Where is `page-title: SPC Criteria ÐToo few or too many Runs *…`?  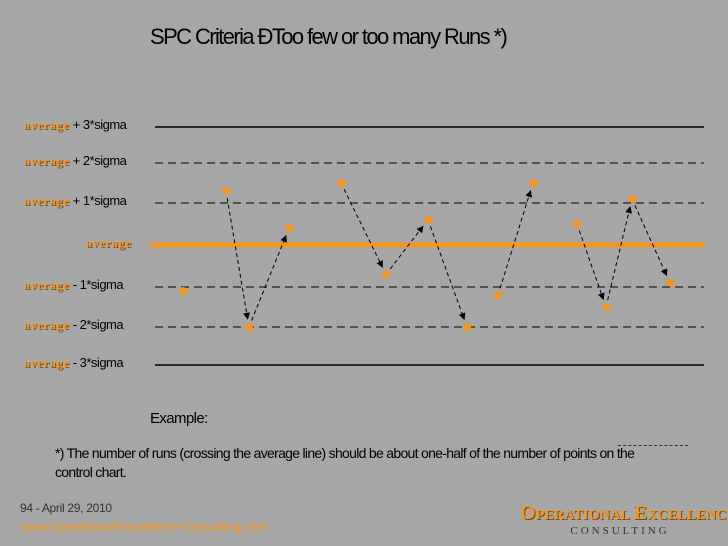
page-title: SPC Criteria ÐToo few or too many Runs *… is located at coordinates (329, 36).